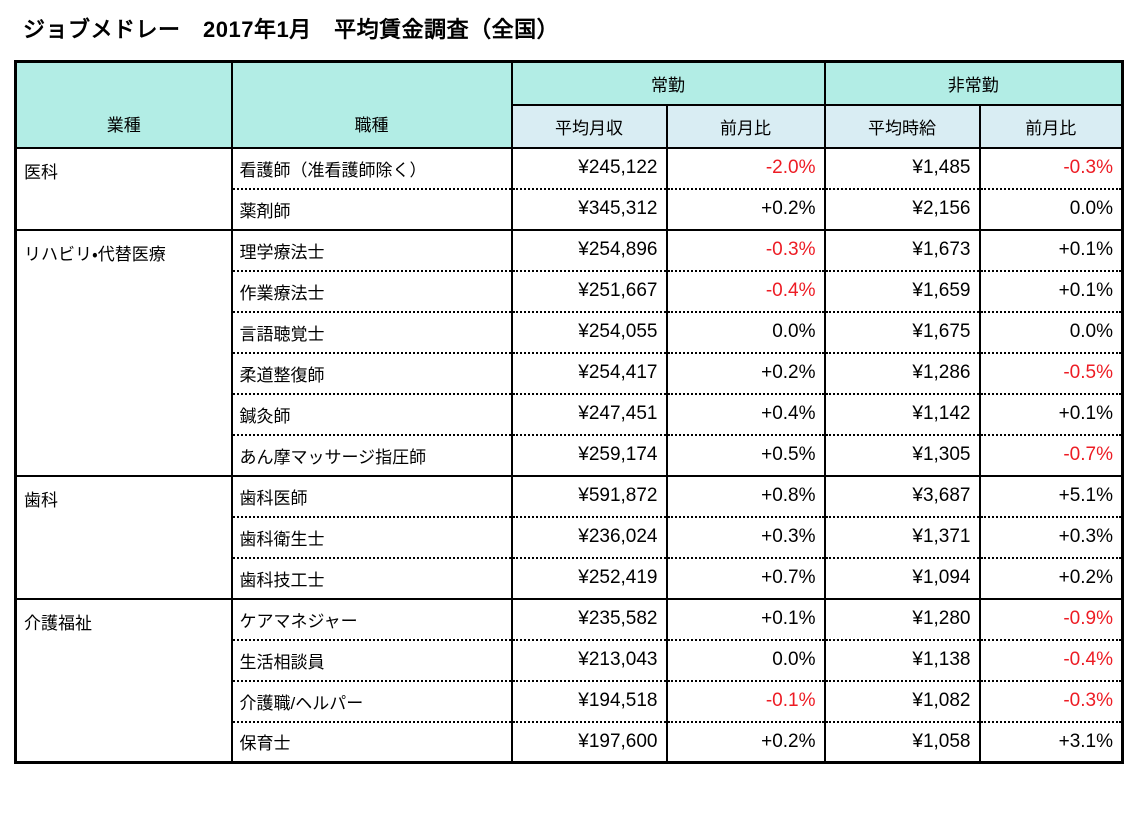  What do you see at coordinates (902, 700) in the screenshot?
I see `hourly-wage-cell: ¥1,082` at bounding box center [902, 700].